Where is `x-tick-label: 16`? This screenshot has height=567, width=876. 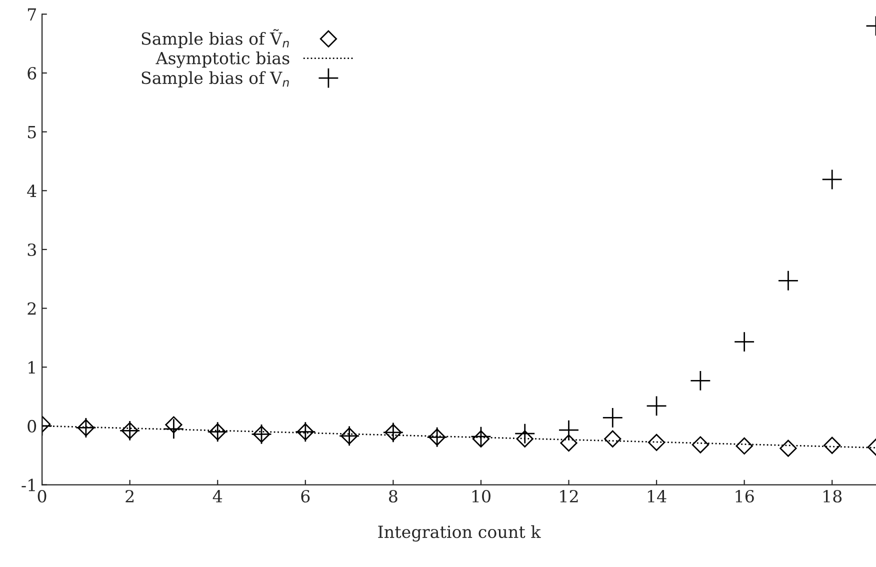
x-tick-label: 16 is located at coordinates (745, 496).